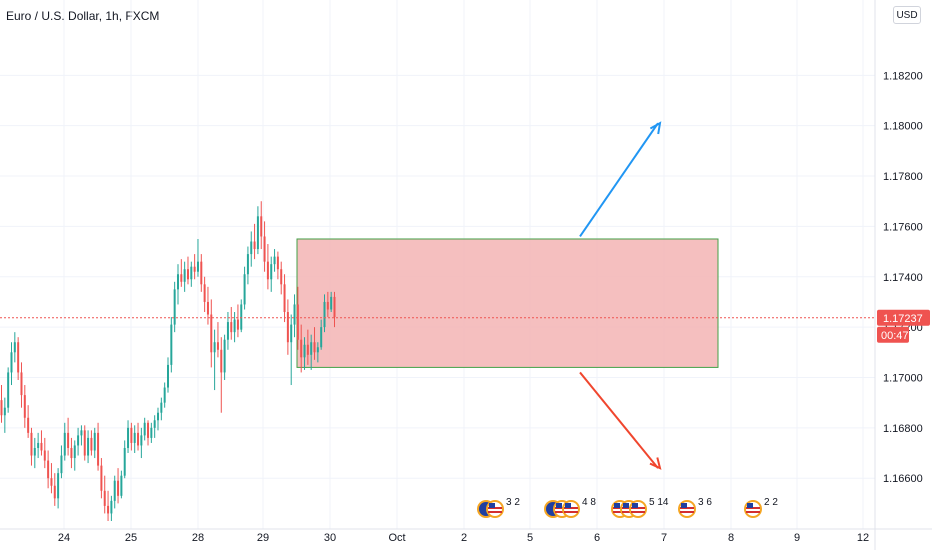 This screenshot has height=550, width=932. What do you see at coordinates (263, 538) in the screenshot?
I see `x-tick-label: 29` at bounding box center [263, 538].